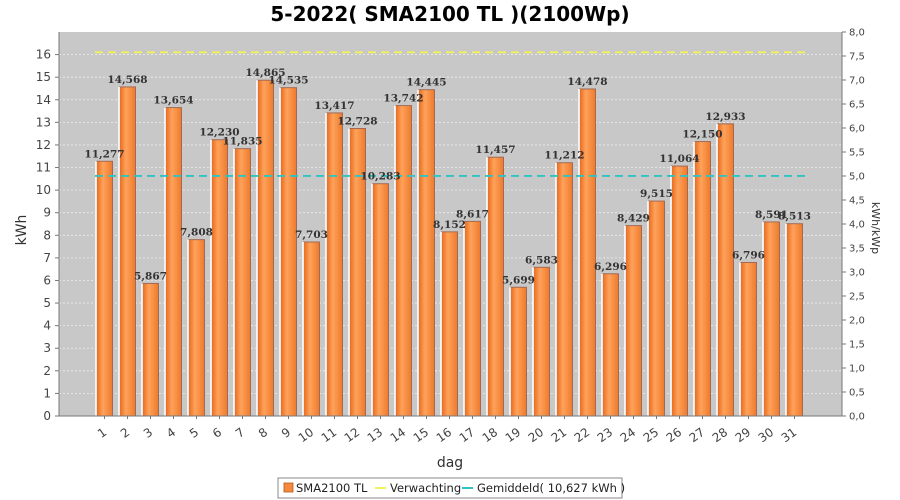 The height and width of the screenshot is (500, 900). I want to click on y2-tick-label: 3,0, so click(857, 273).